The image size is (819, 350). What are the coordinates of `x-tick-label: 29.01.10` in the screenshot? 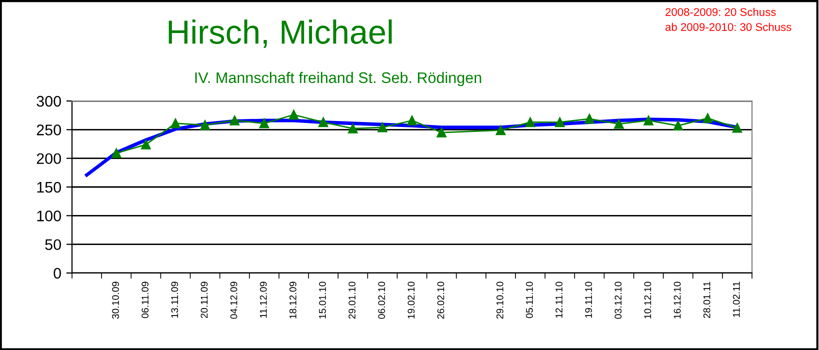 It's located at (352, 300).